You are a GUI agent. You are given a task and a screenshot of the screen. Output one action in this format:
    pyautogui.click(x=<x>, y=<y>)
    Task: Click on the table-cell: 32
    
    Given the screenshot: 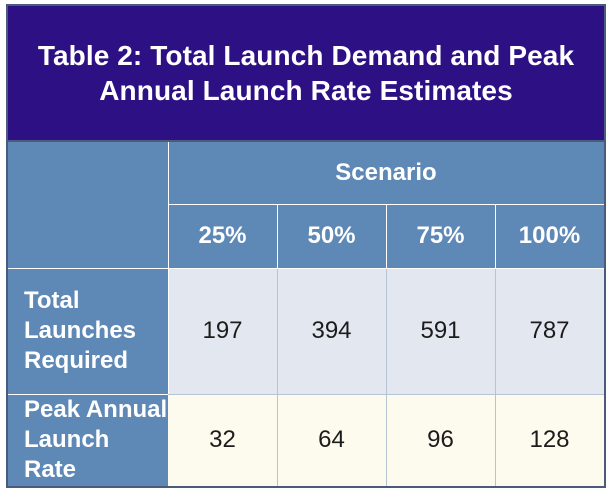 What is the action you would take?
    pyautogui.click(x=222, y=440)
    